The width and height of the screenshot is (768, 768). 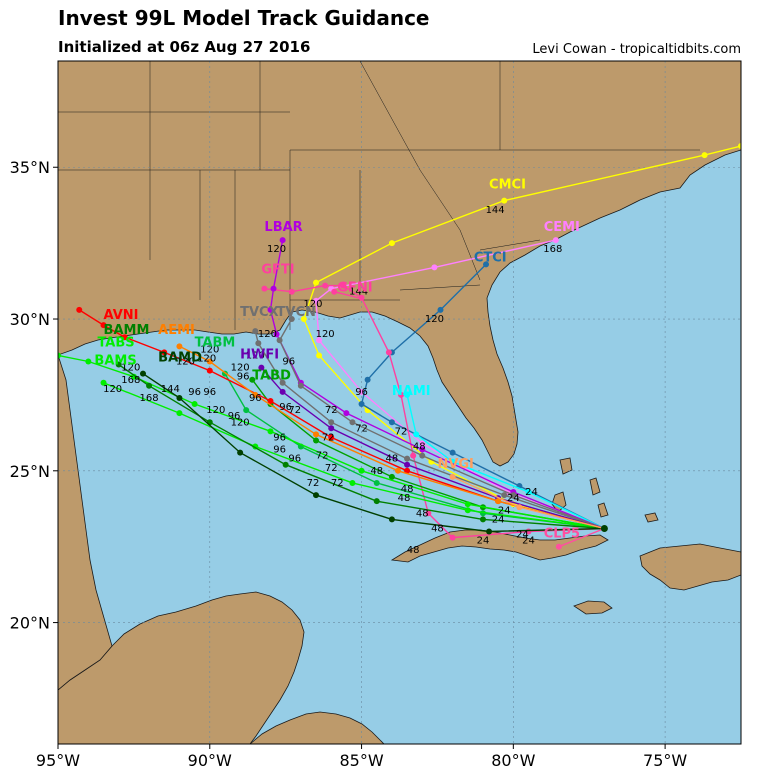 I want to click on model-label-ctci: CTCI, so click(x=490, y=257).